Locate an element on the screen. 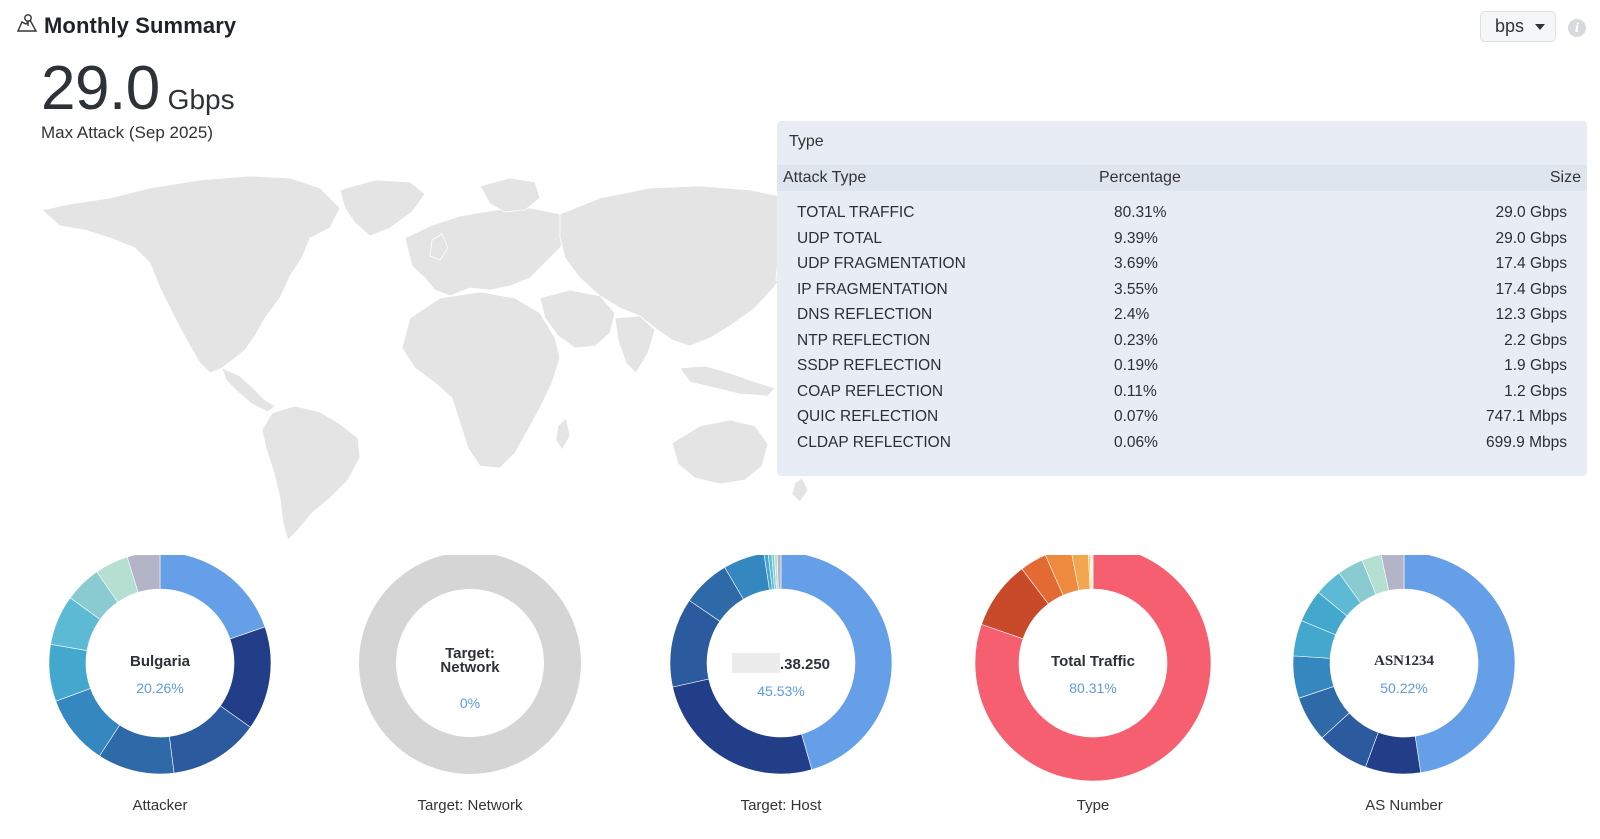 The height and width of the screenshot is (839, 1600). donut-center-label: Target: Network 0% is located at coordinates (470, 678).